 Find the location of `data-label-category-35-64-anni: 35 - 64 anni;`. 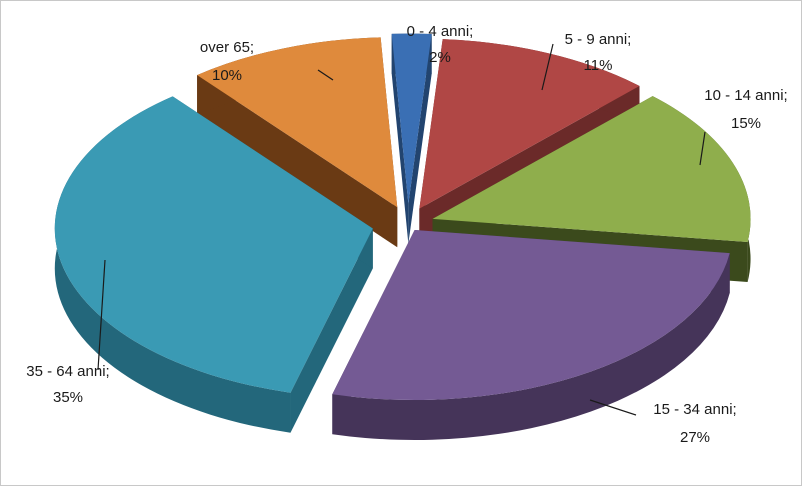

data-label-category-35-64-anni: 35 - 64 anni; is located at coordinates (67, 371).